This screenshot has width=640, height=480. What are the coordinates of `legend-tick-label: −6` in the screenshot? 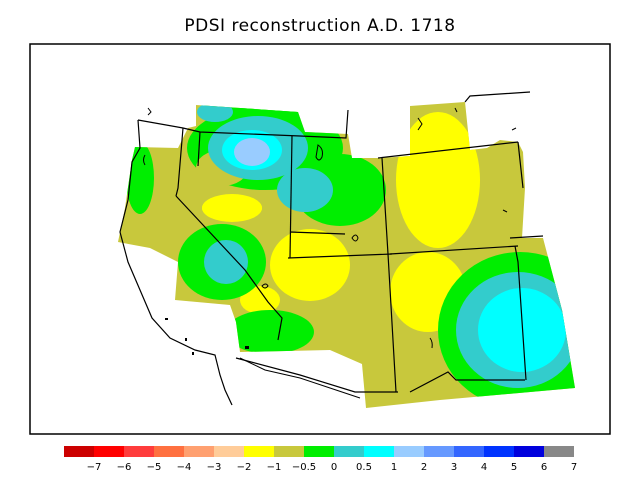 It's located at (124, 467).